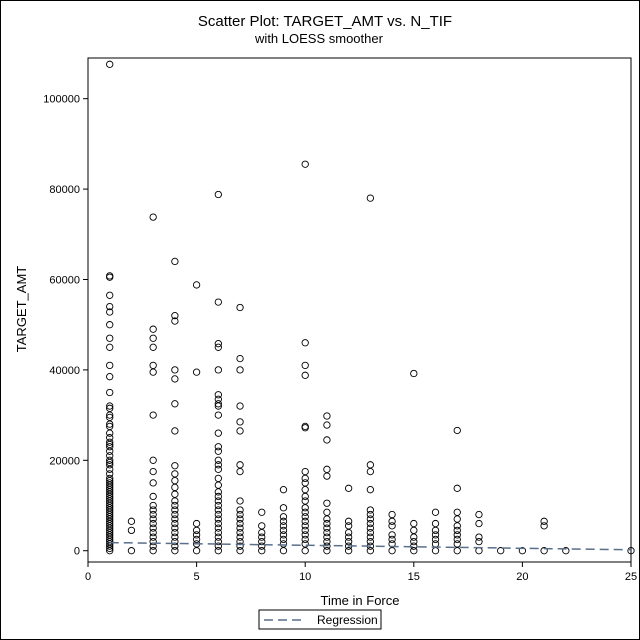 This screenshot has width=640, height=640. I want to click on y-axis: 0 20000 40000 60000 80000 100000, so click(65, 326).